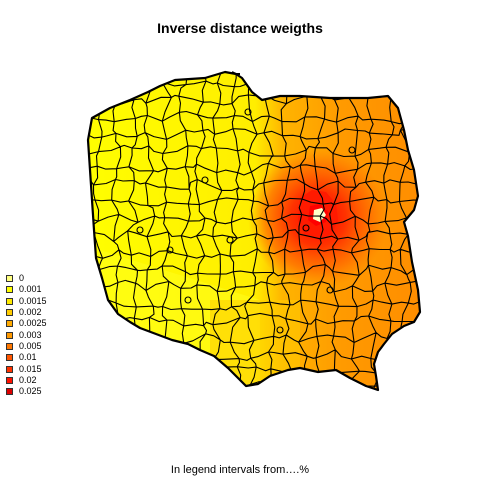 Image resolution: width=480 pixels, height=480 pixels. I want to click on legend-item: 0.003, so click(26, 334).